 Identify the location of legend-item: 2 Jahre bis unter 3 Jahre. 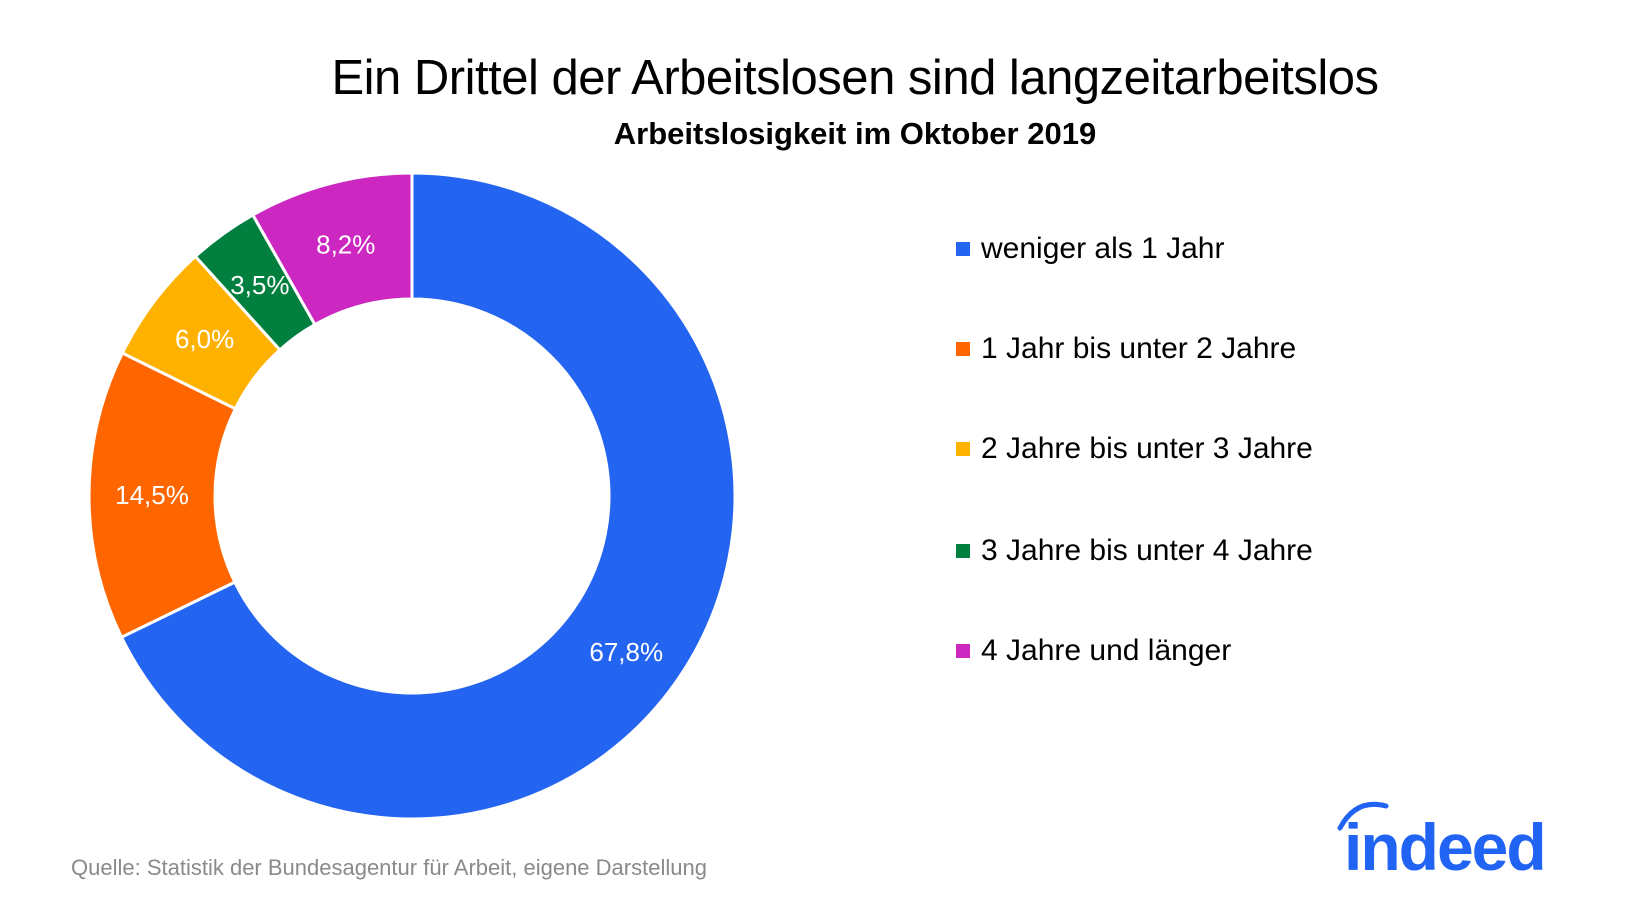
(1134, 449).